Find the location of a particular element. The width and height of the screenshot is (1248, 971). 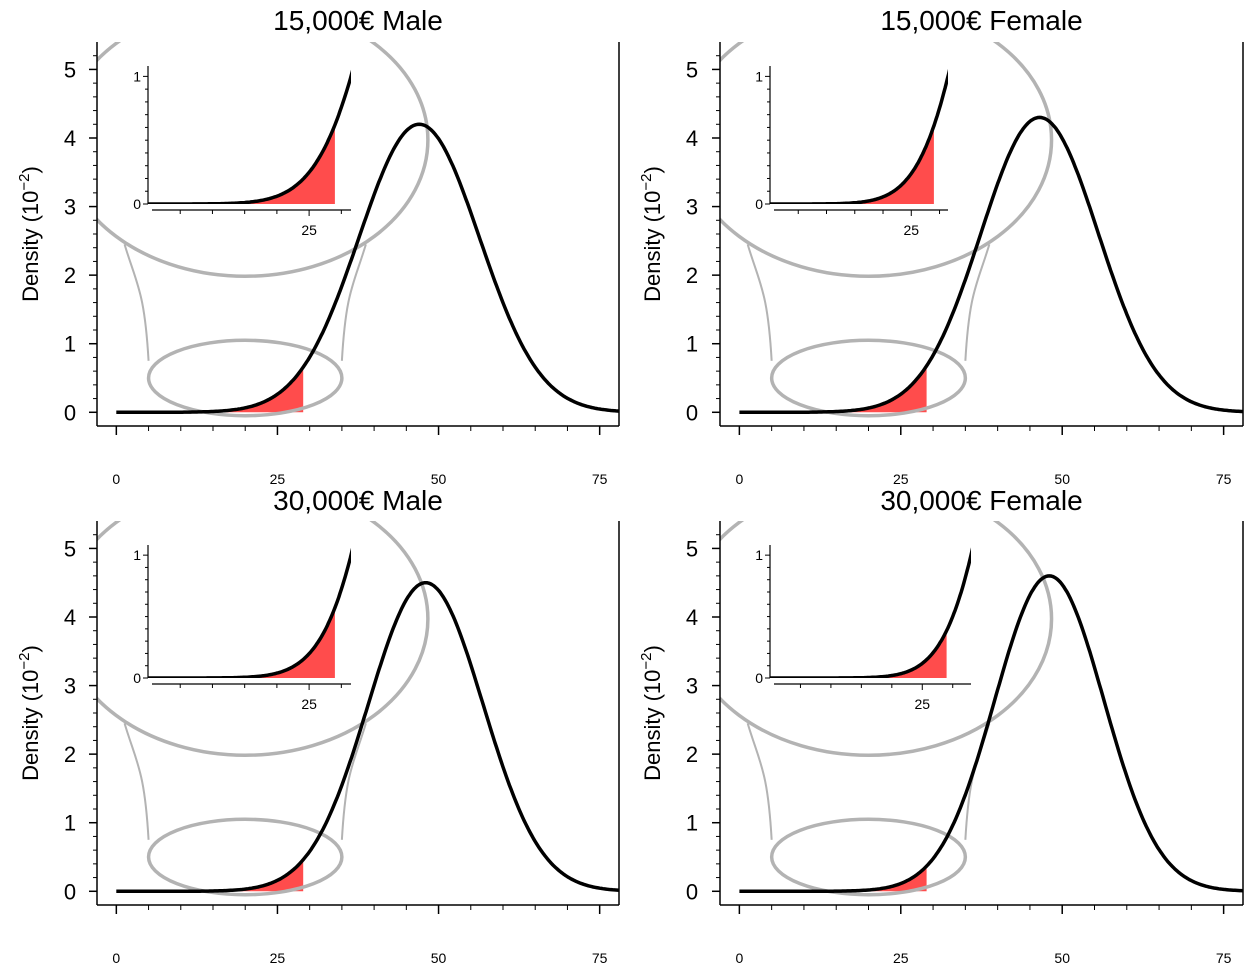

panel-title: 15,000€ Male is located at coordinates (358, 20).